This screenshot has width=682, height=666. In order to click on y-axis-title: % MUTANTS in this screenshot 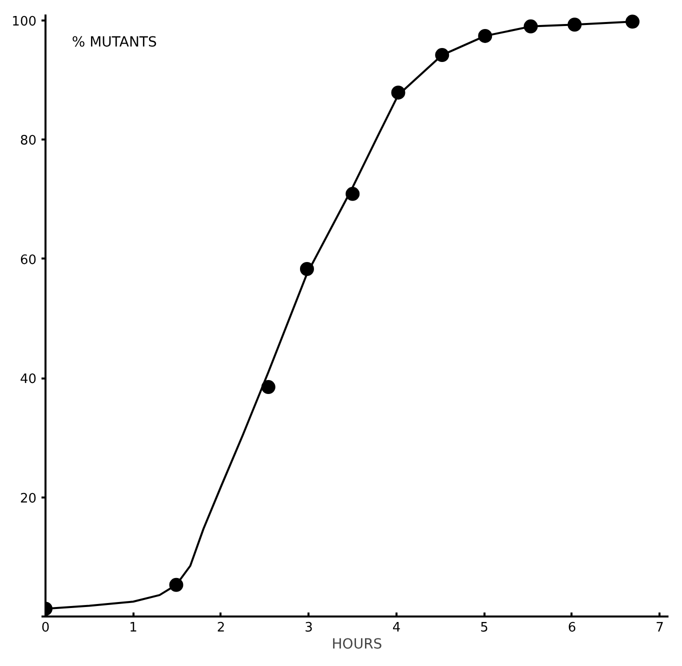, I will do `click(114, 42)`.